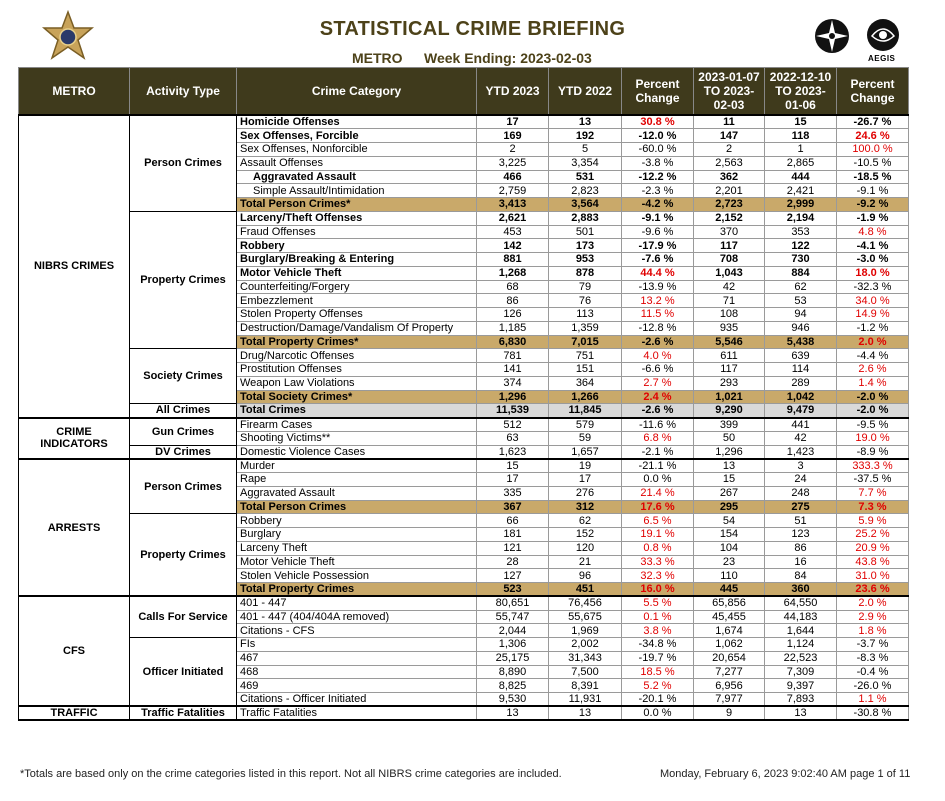  Describe the element at coordinates (585, 672) in the screenshot. I see `cell-value: 7,500` at that location.